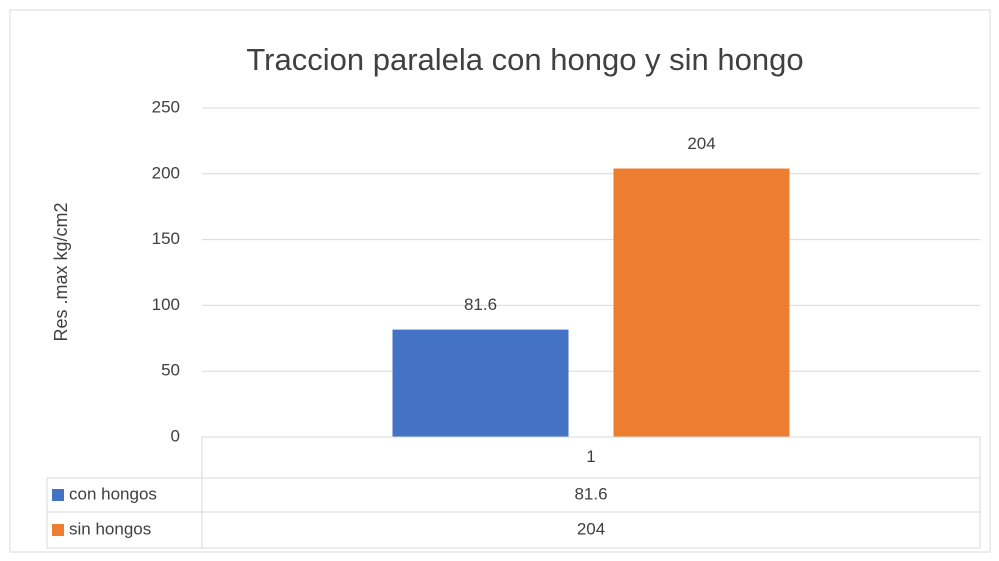 Image resolution: width=999 pixels, height=561 pixels. Describe the element at coordinates (61, 271) in the screenshot. I see `y-axis-label: Res .max kg/cm2` at that location.